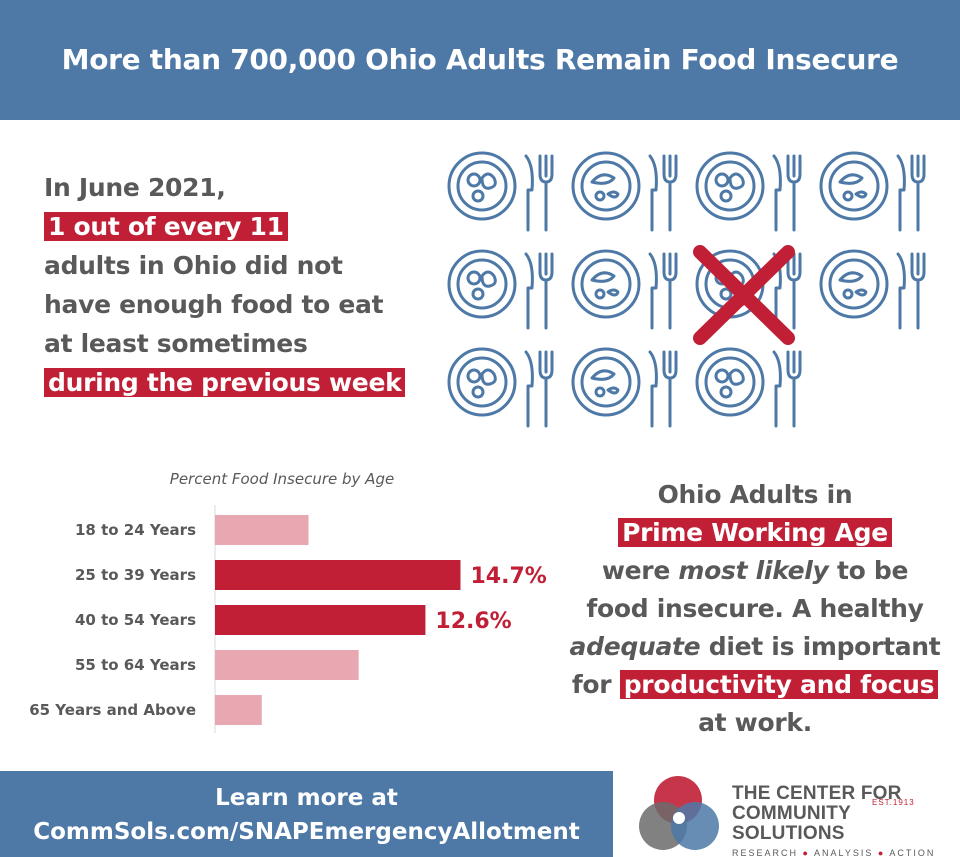 The height and width of the screenshot is (857, 960). Describe the element at coordinates (755, 570) in the screenshot. I see `blurb-line-2: were most likely to be` at that location.